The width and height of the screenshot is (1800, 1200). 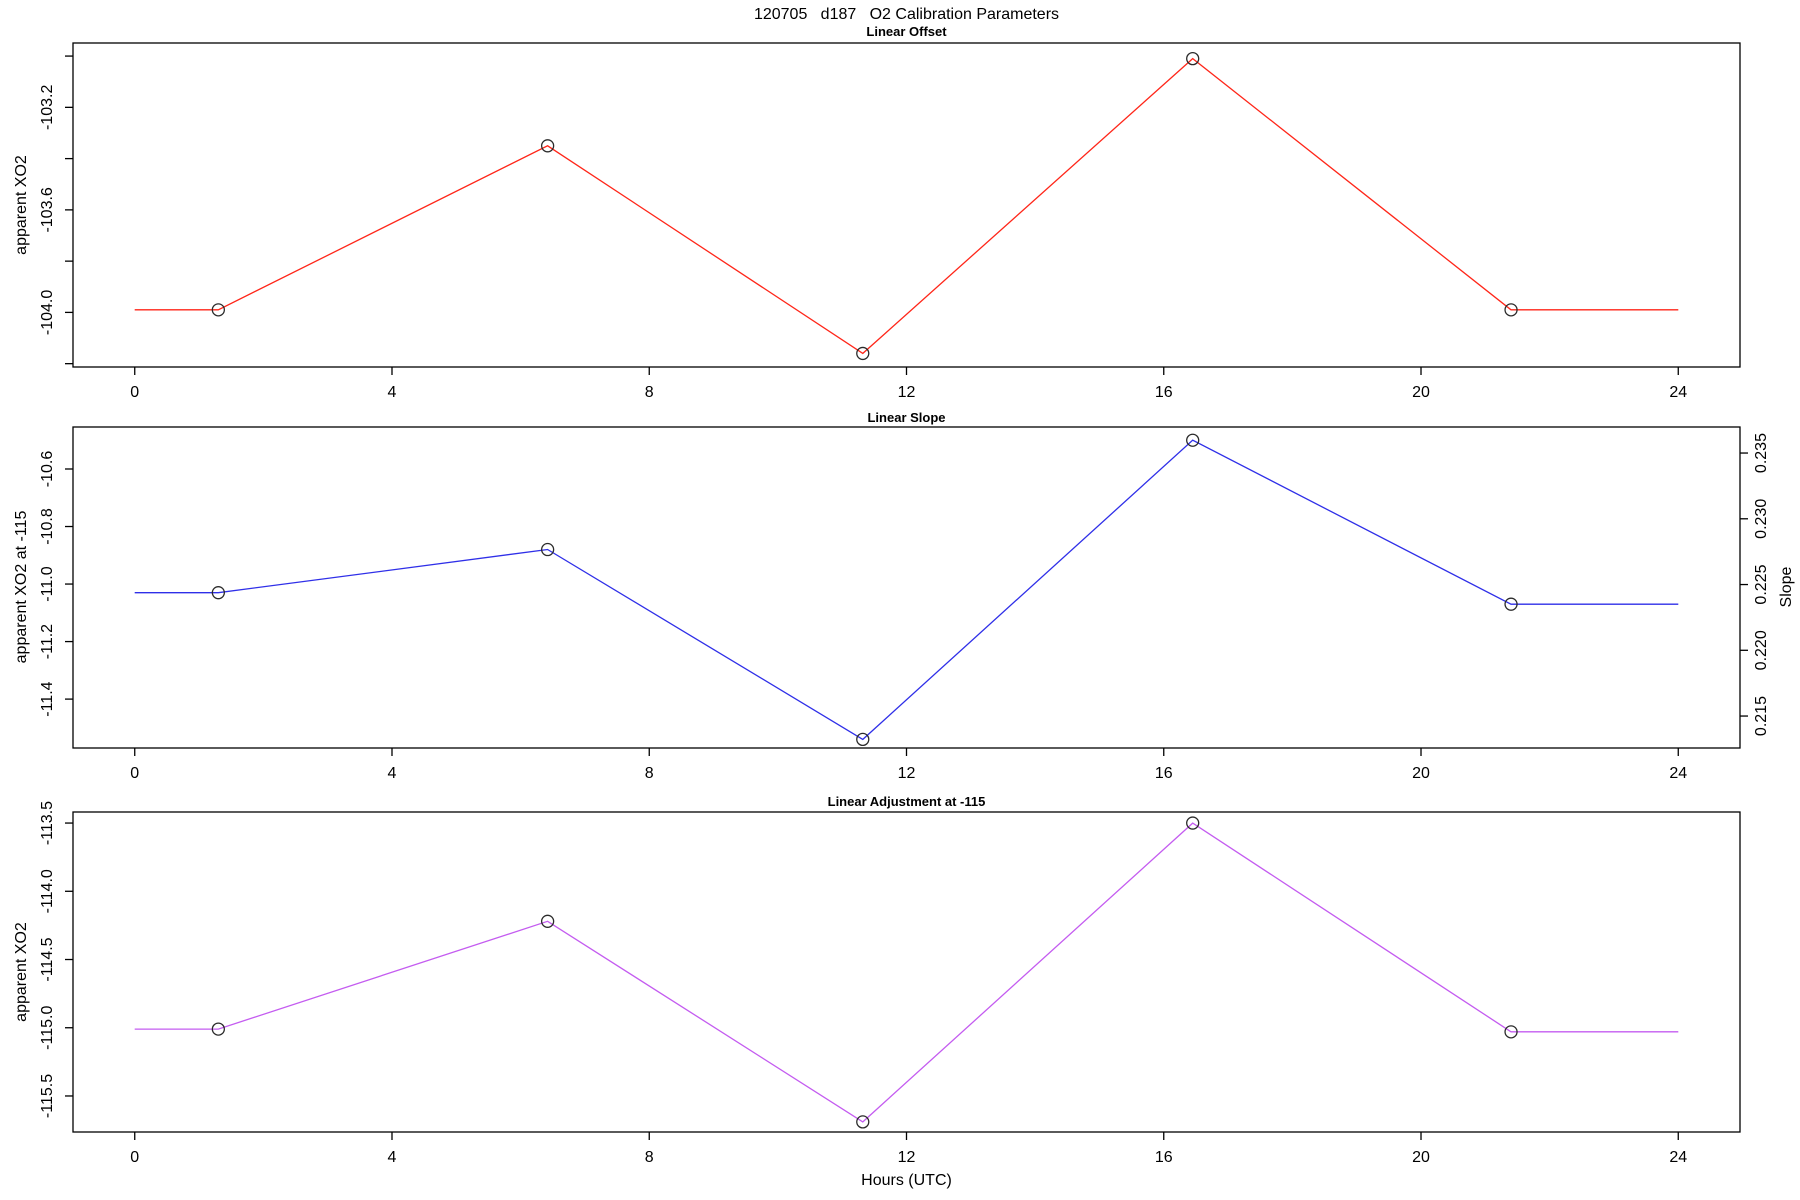 I want to click on right-tick-label: 0.235, so click(x=1761, y=453).